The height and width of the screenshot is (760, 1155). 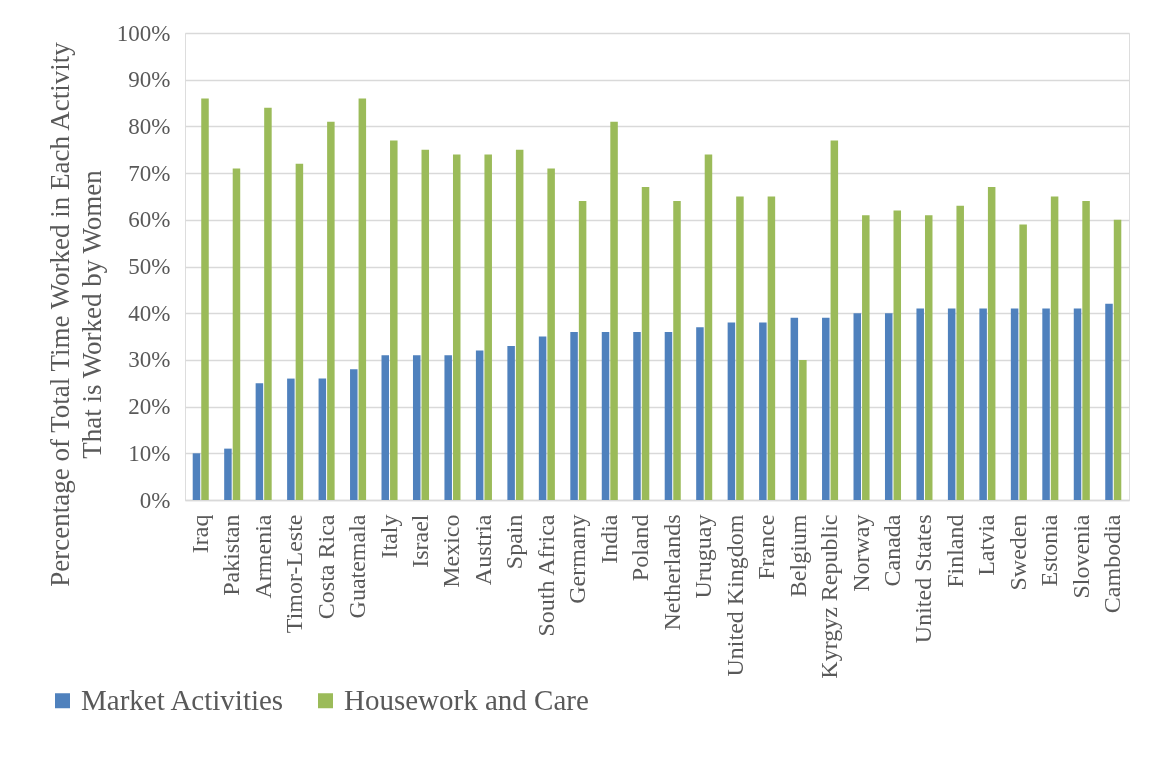 What do you see at coordinates (954, 551) in the screenshot?
I see `x-tick-label: Finland` at bounding box center [954, 551].